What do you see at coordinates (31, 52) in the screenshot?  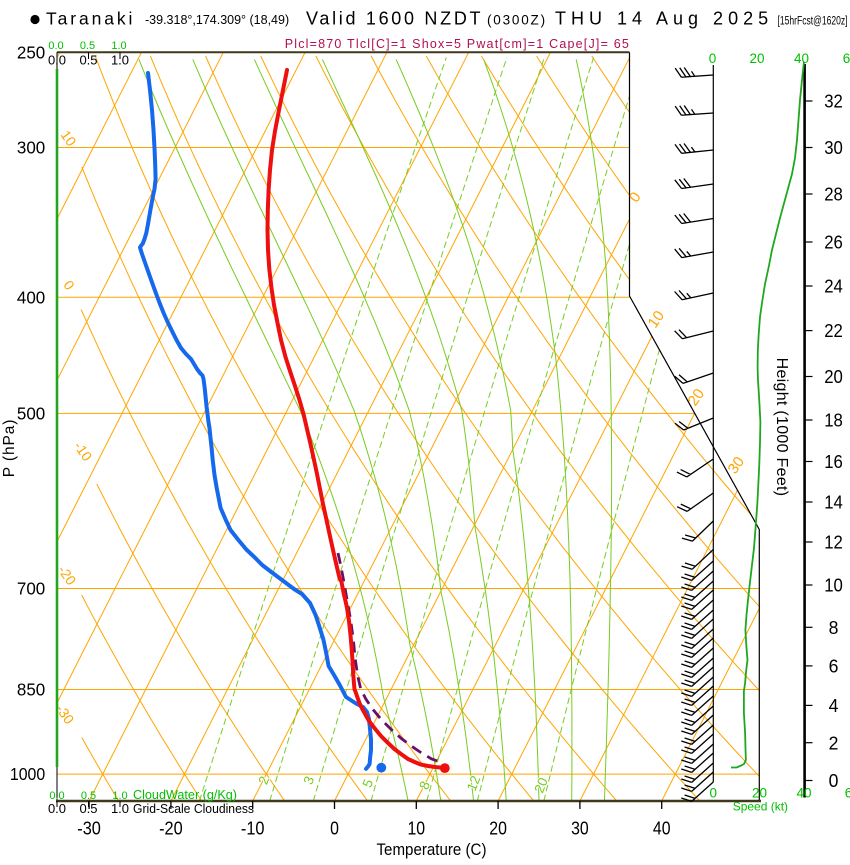 I see `svg-text: 250` at bounding box center [31, 52].